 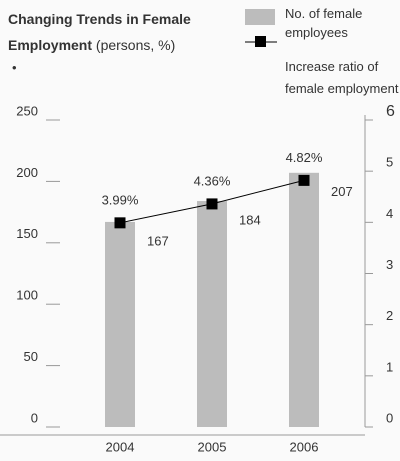 I want to click on chart-title: Changing Trends in Female Employment, so click(x=99, y=32).